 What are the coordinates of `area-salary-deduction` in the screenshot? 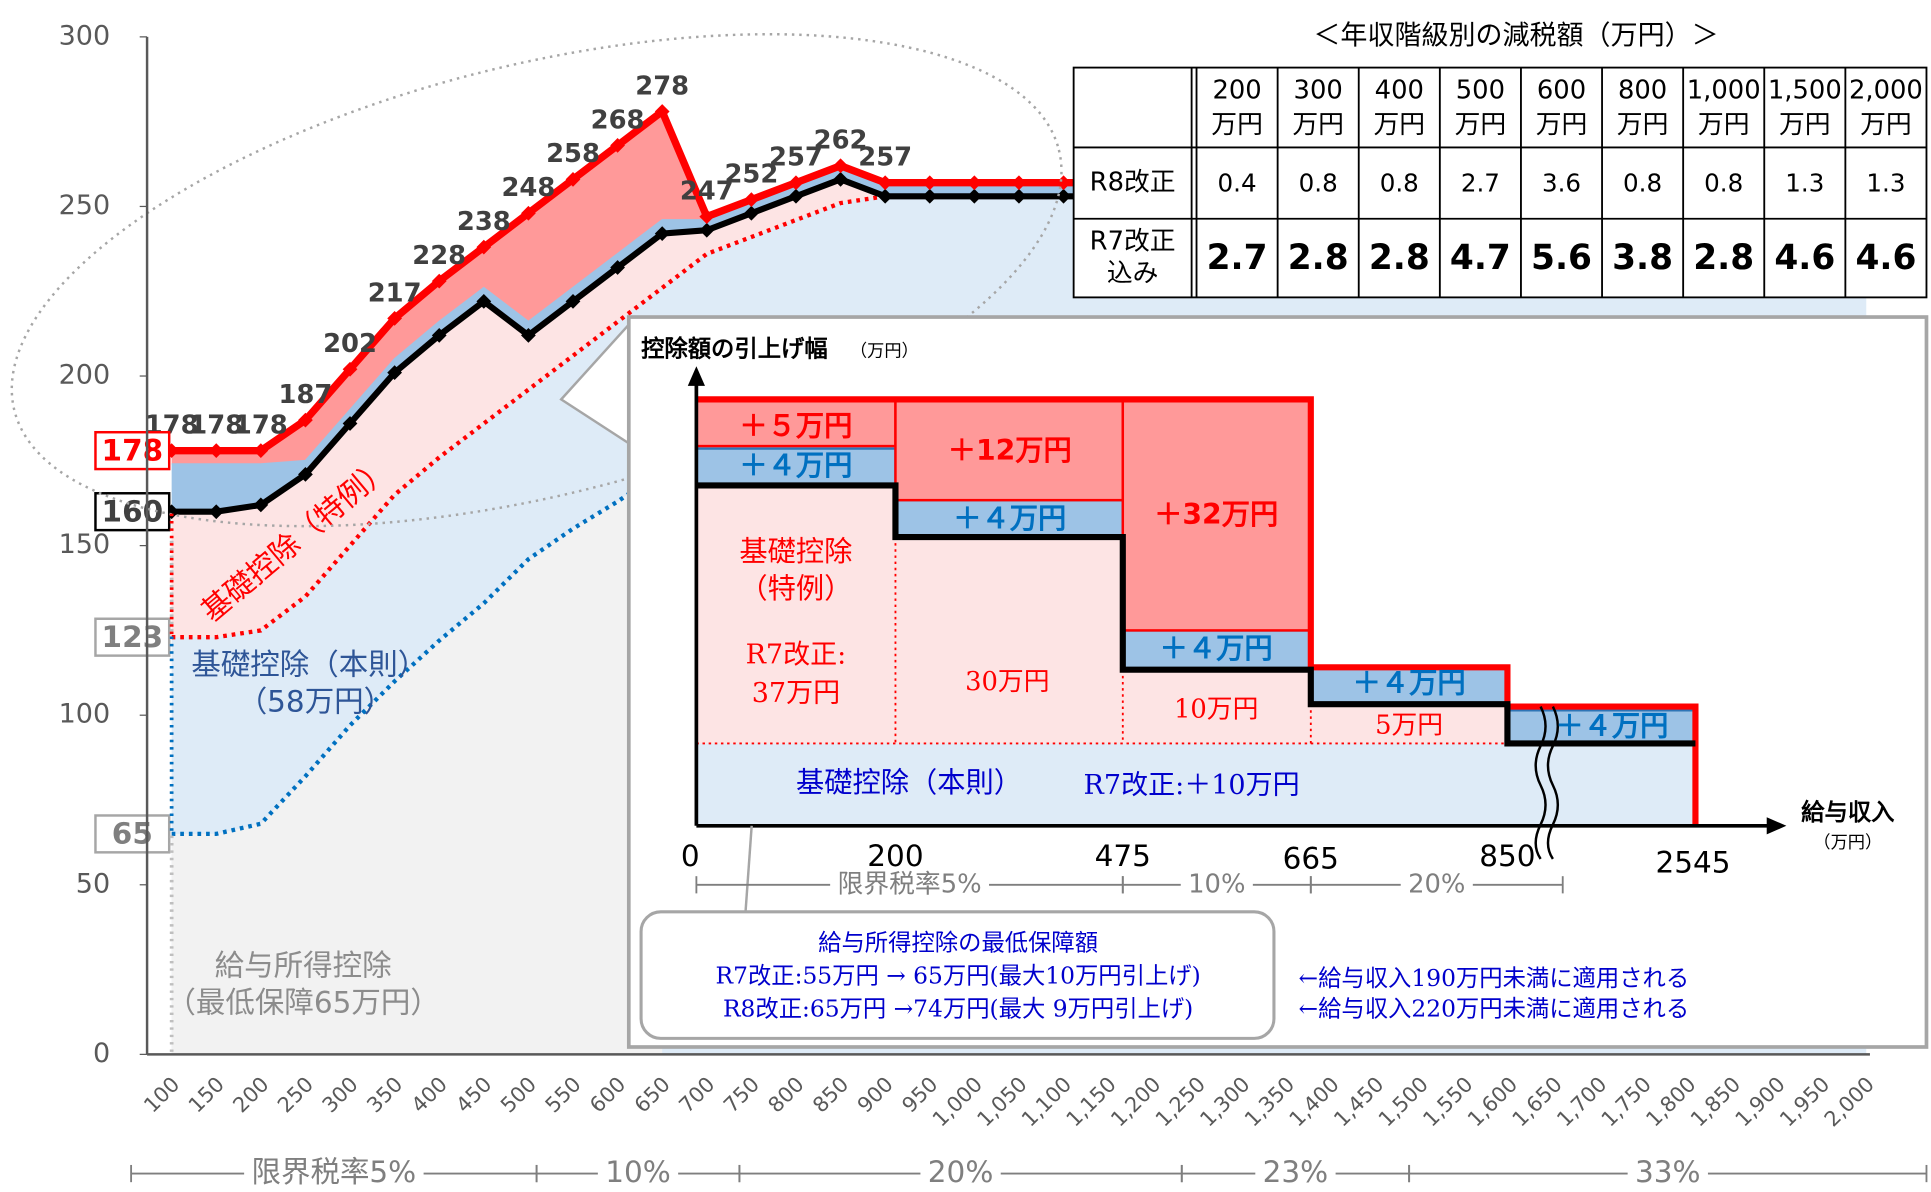 It's located at (417, 762).